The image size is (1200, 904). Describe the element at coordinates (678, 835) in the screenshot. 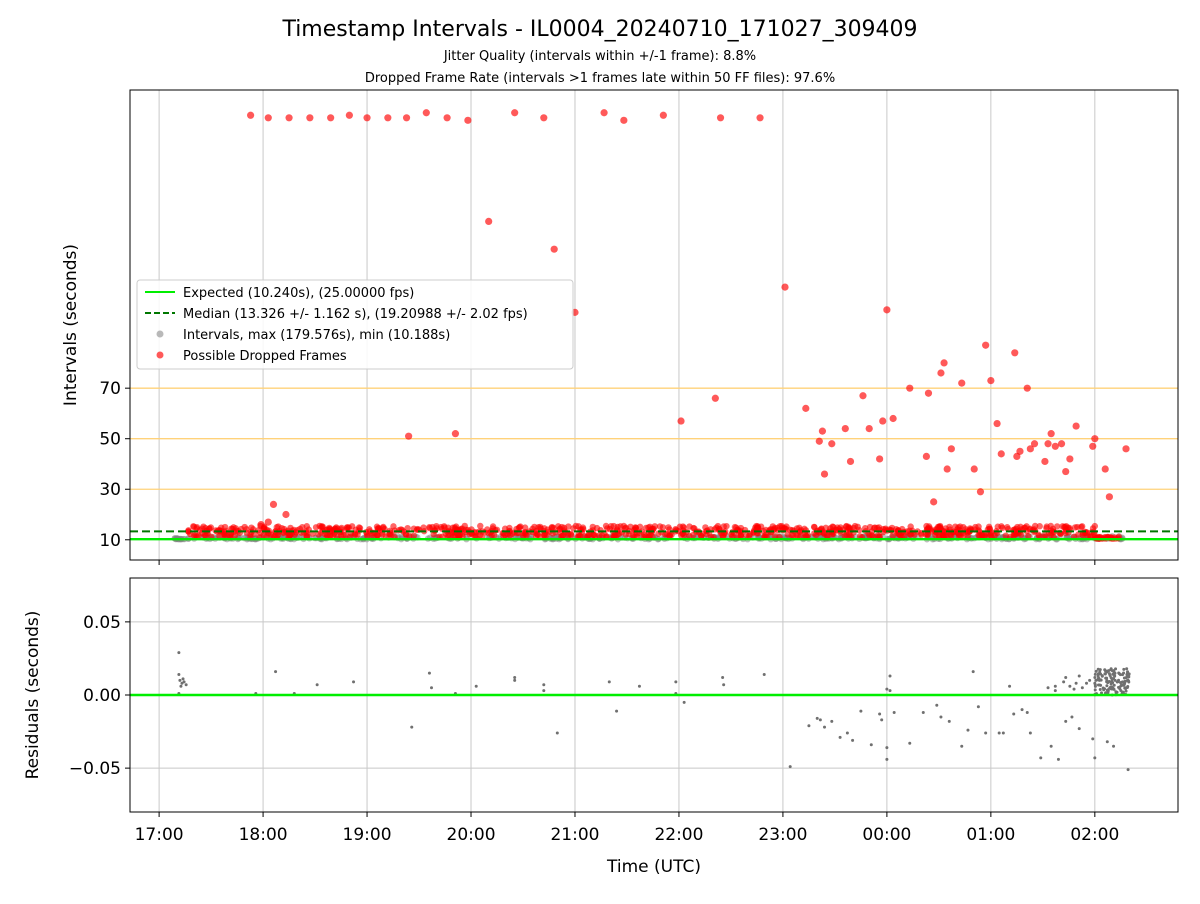

I see `x-tick-label: 22:00` at that location.